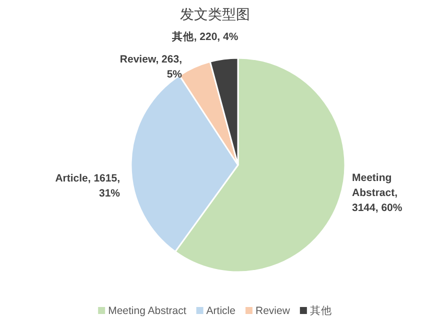  What do you see at coordinates (221, 311) in the screenshot?
I see `legend-label: Article` at bounding box center [221, 311].